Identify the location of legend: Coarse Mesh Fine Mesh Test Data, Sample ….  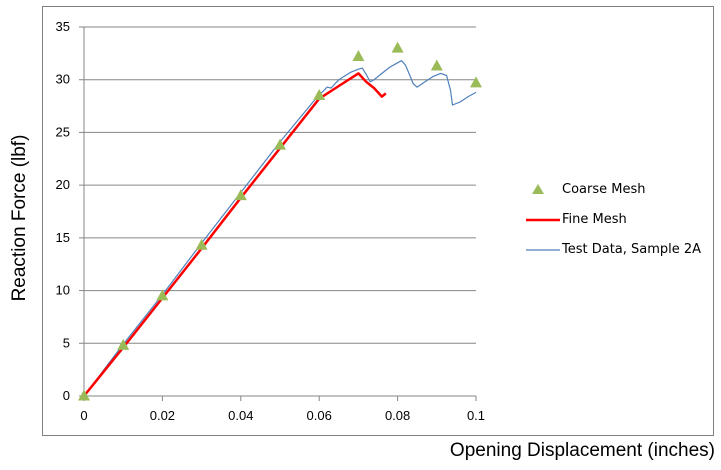
(608, 223).